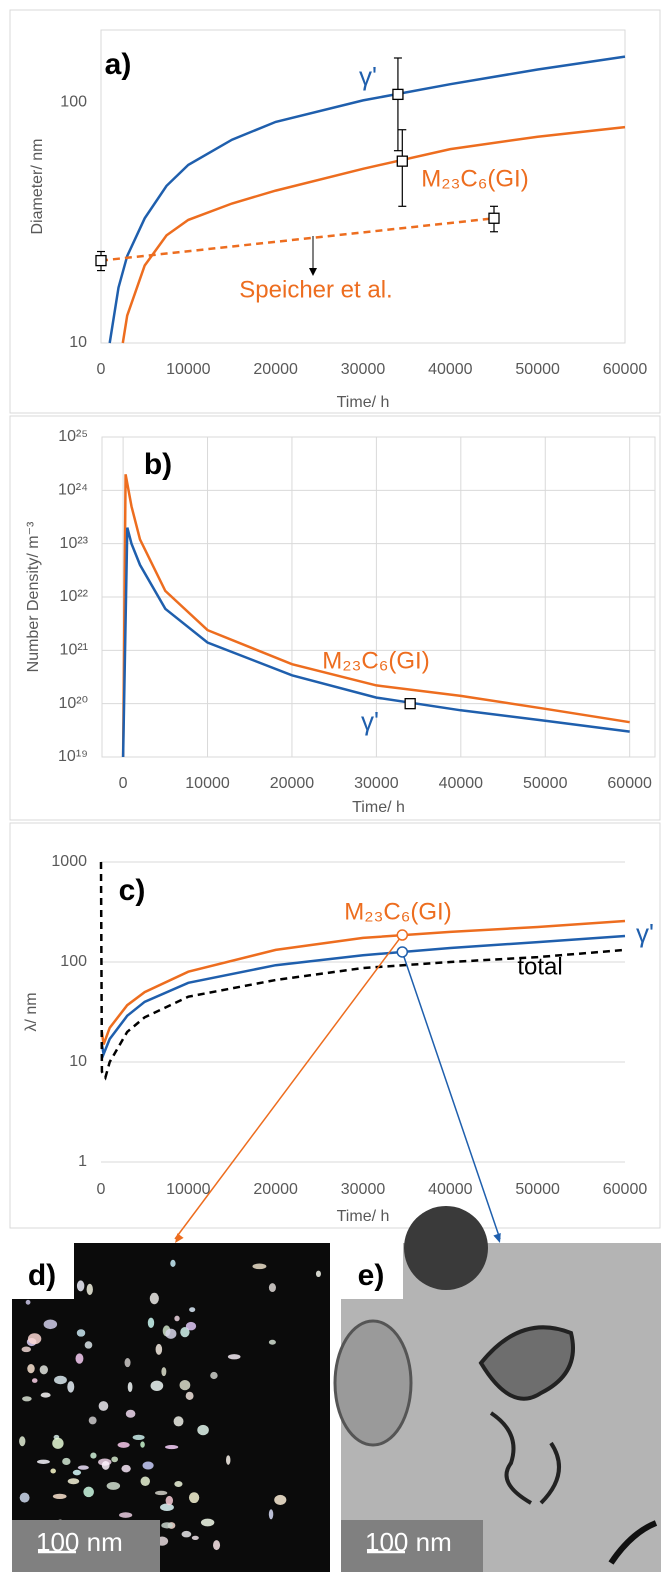 The height and width of the screenshot is (1572, 661). Describe the element at coordinates (371, 1275) in the screenshot. I see `micrograph-label: e)` at that location.